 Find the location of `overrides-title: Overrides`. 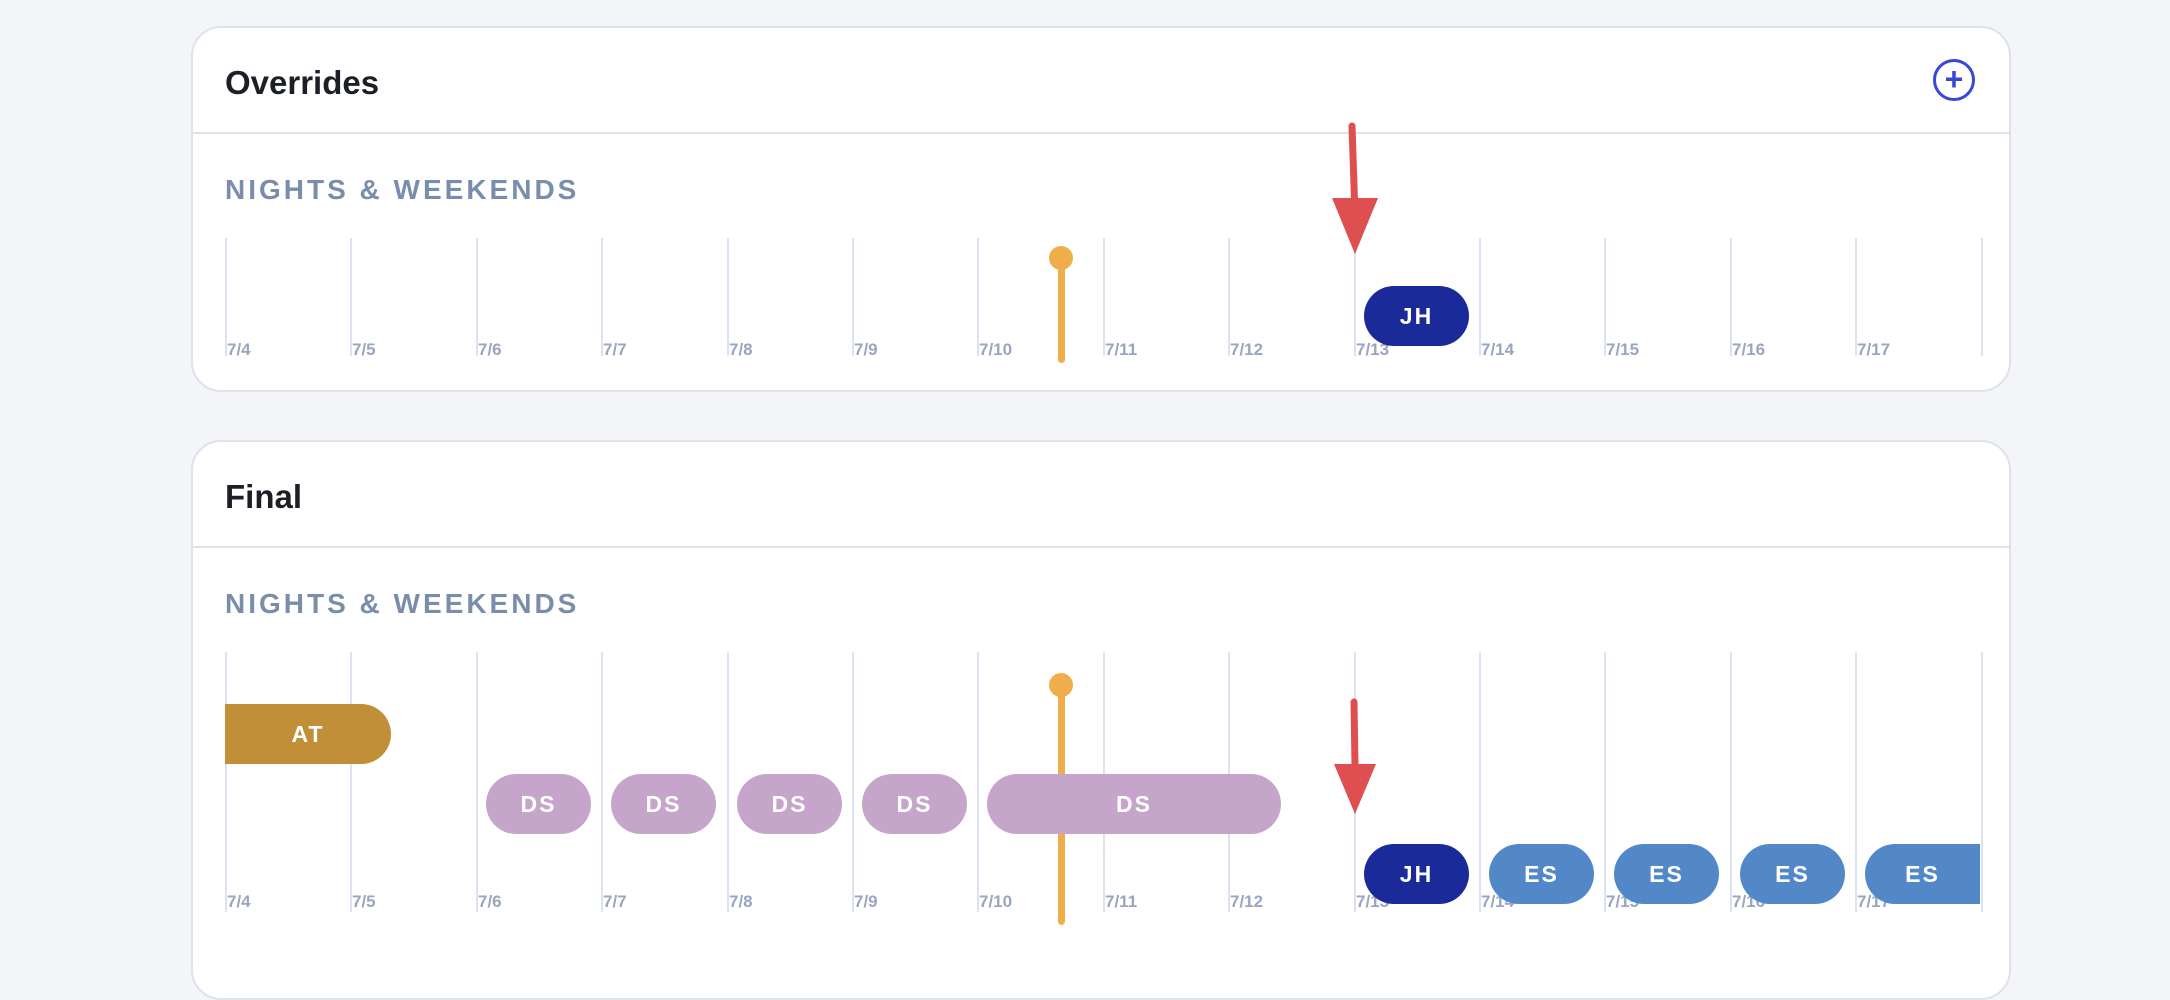

overrides-title: Overrides is located at coordinates (302, 82).